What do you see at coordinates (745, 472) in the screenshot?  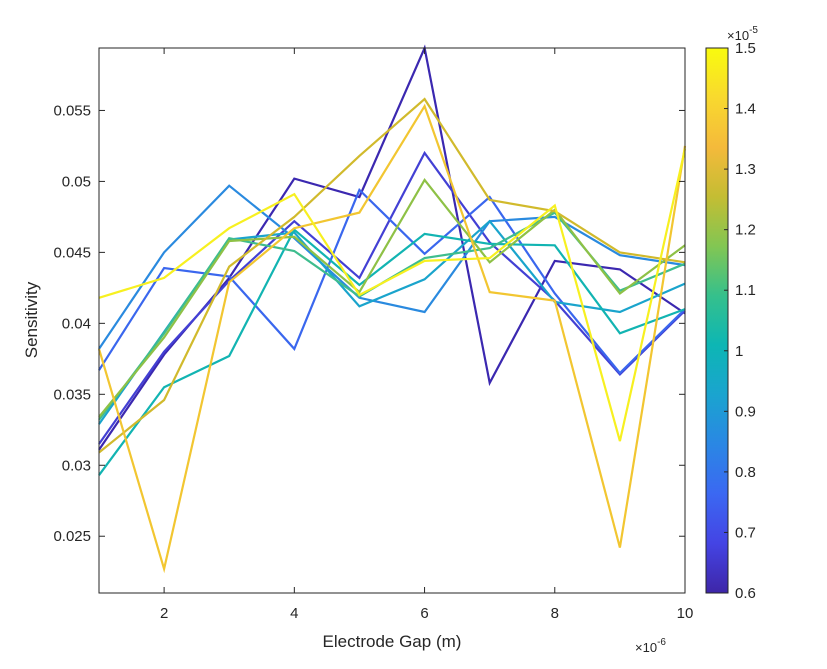 I see `colorbar-tick-label: 0.8` at bounding box center [745, 472].